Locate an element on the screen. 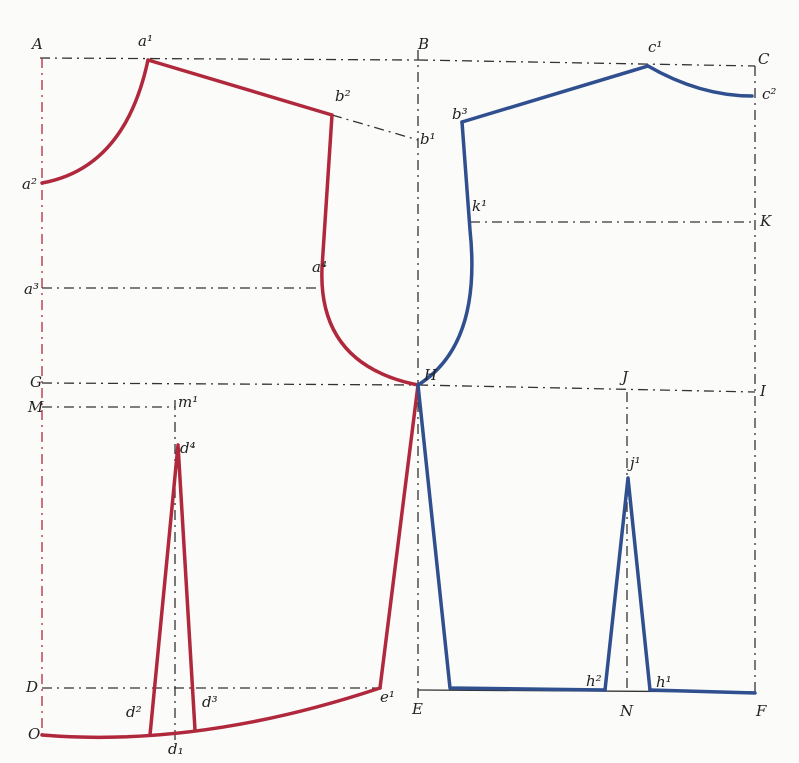  point-label: c¹ is located at coordinates (655, 47).